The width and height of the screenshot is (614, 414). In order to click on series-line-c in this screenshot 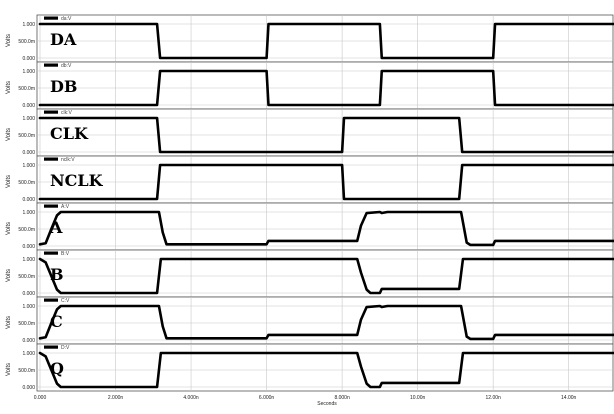, I will do `click(326, 322)`.